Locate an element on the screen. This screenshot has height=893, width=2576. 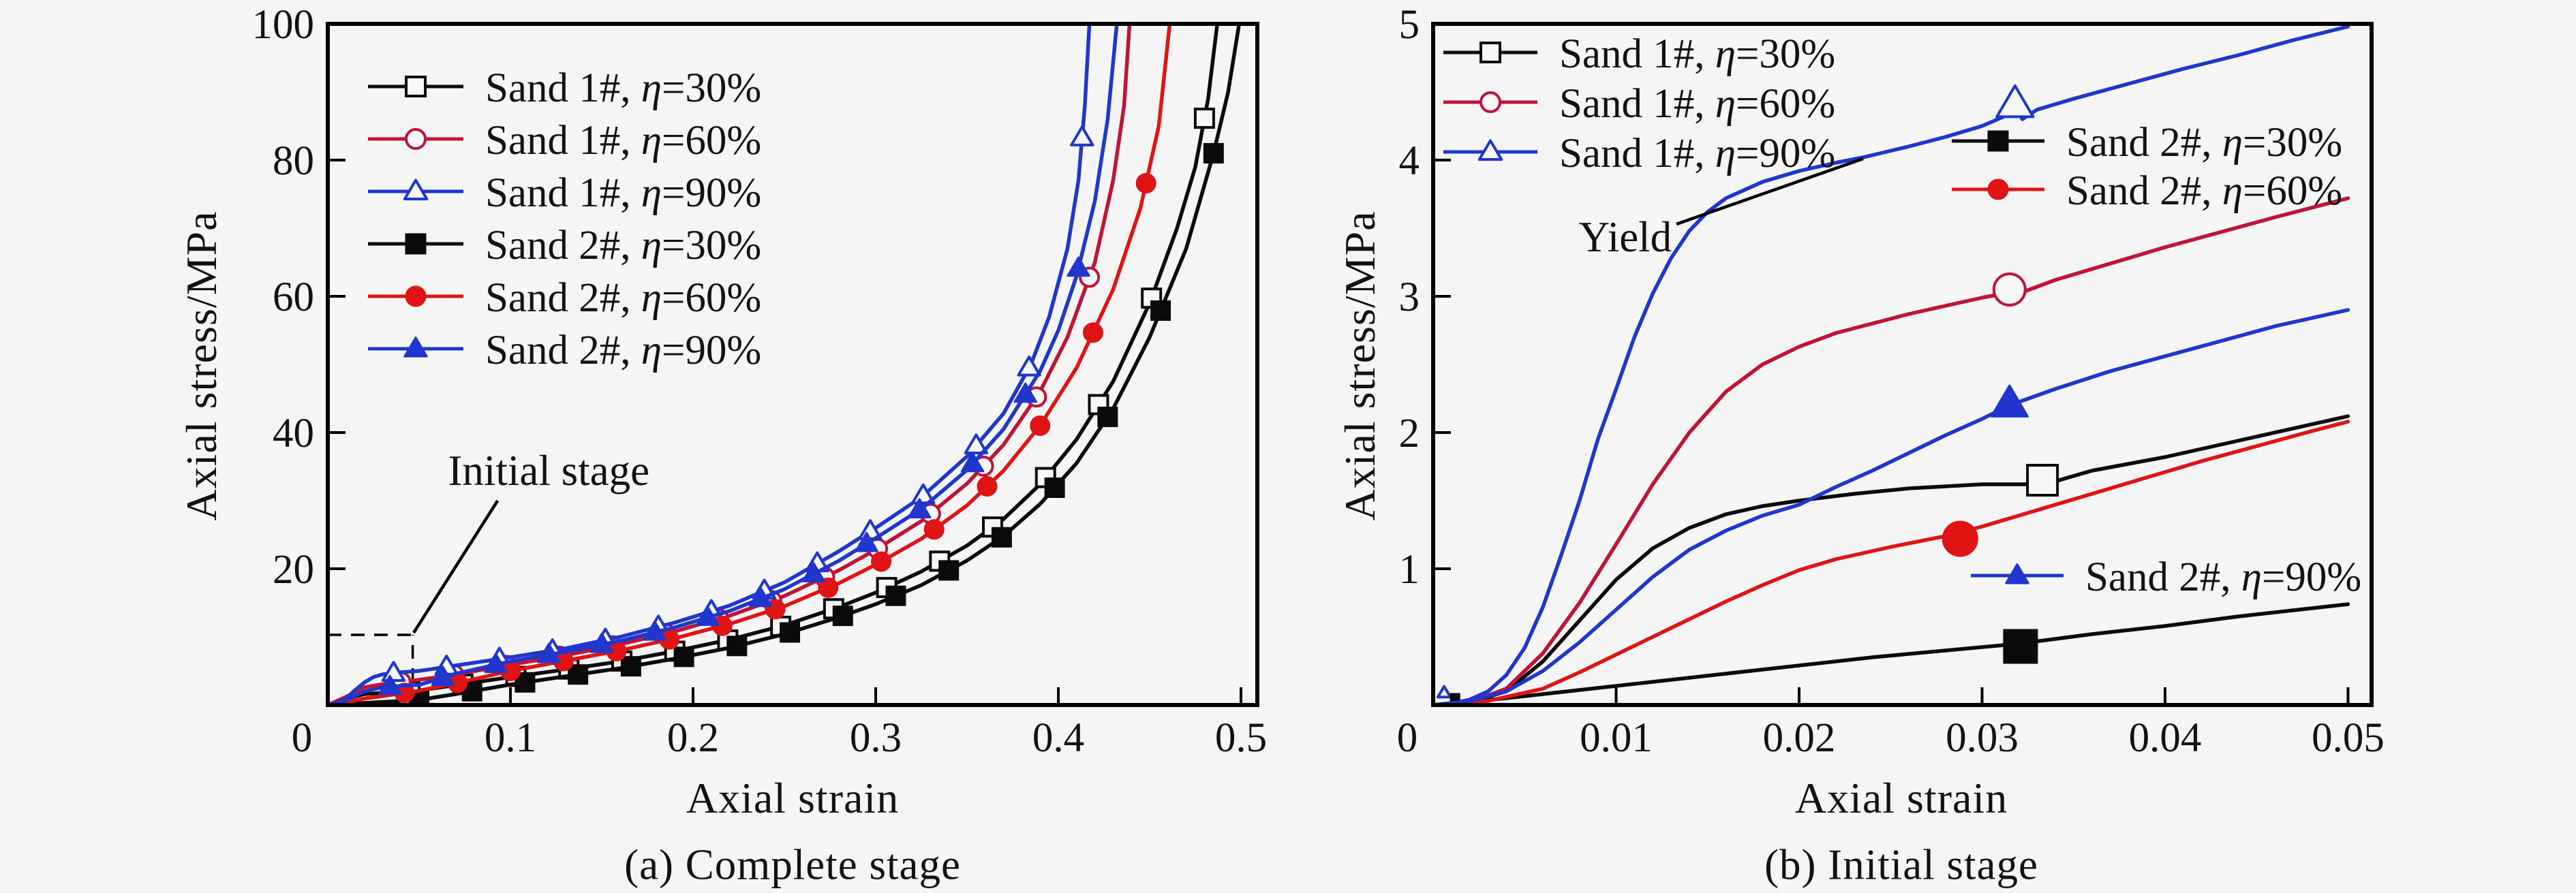
panel-b-y-axis-title: Axial stress/MPa is located at coordinates (1360, 366).